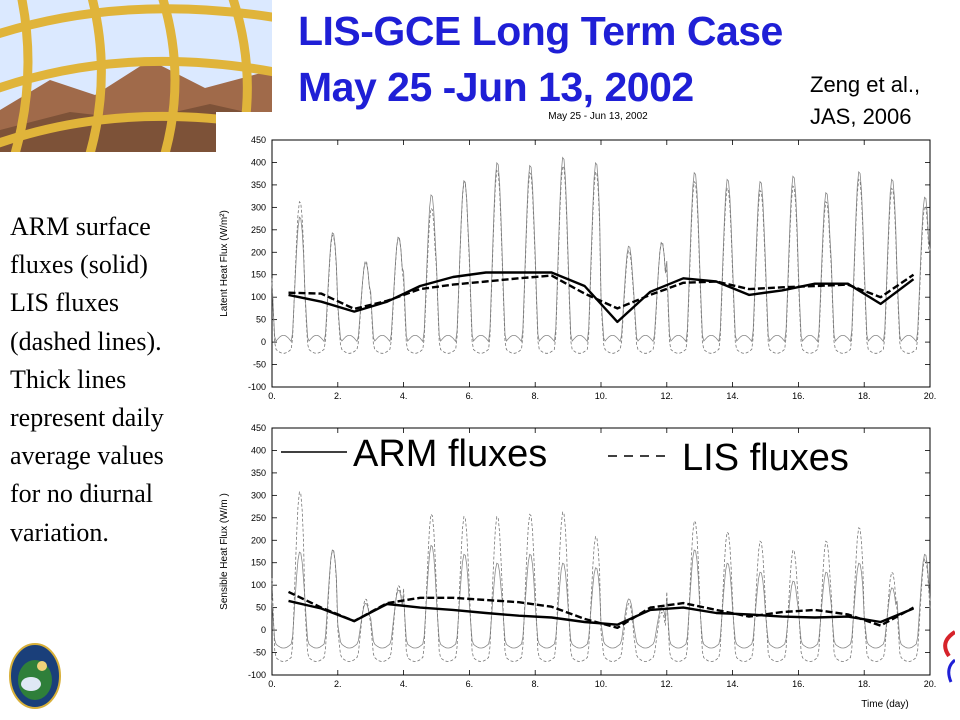  I want to click on description-line: variation., so click(59, 532).